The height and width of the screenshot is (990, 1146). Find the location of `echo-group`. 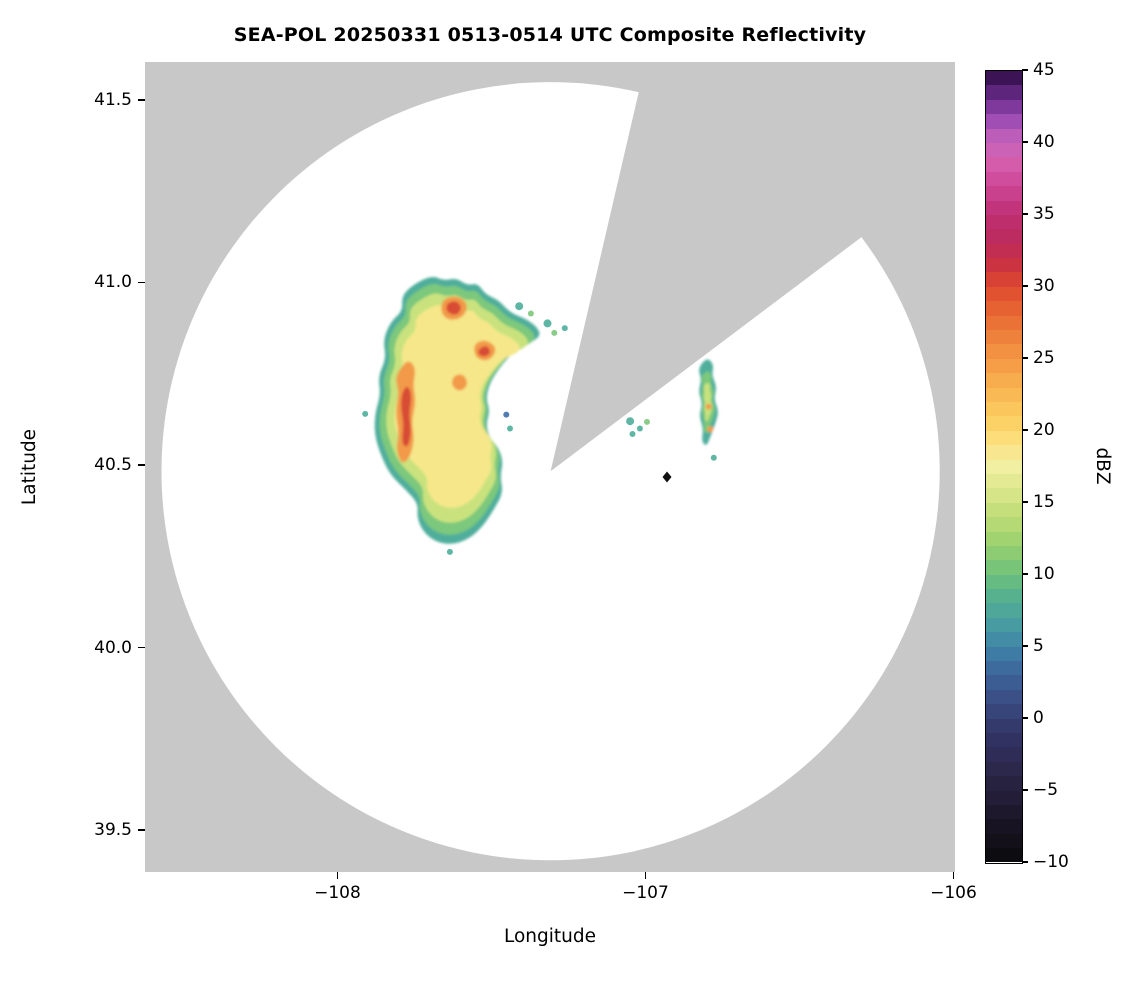

echo-group is located at coordinates (546, 410).